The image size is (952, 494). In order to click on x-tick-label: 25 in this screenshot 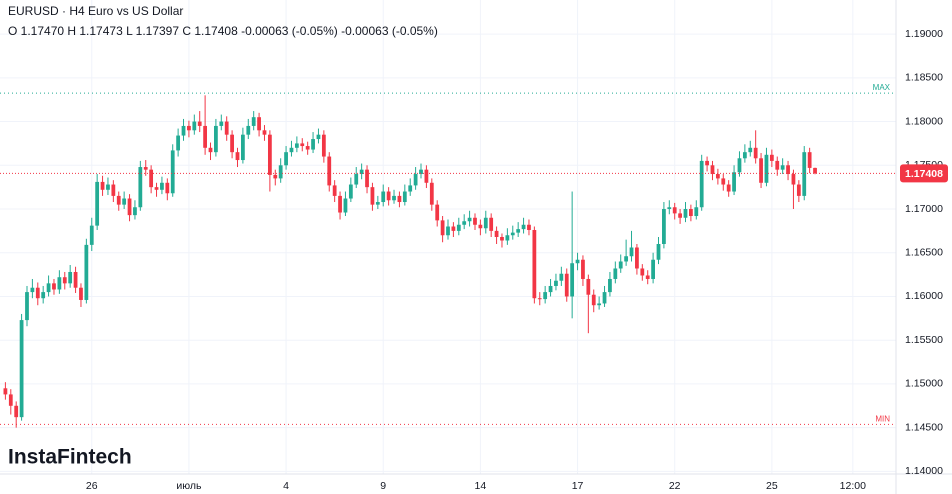, I will do `click(772, 486)`.